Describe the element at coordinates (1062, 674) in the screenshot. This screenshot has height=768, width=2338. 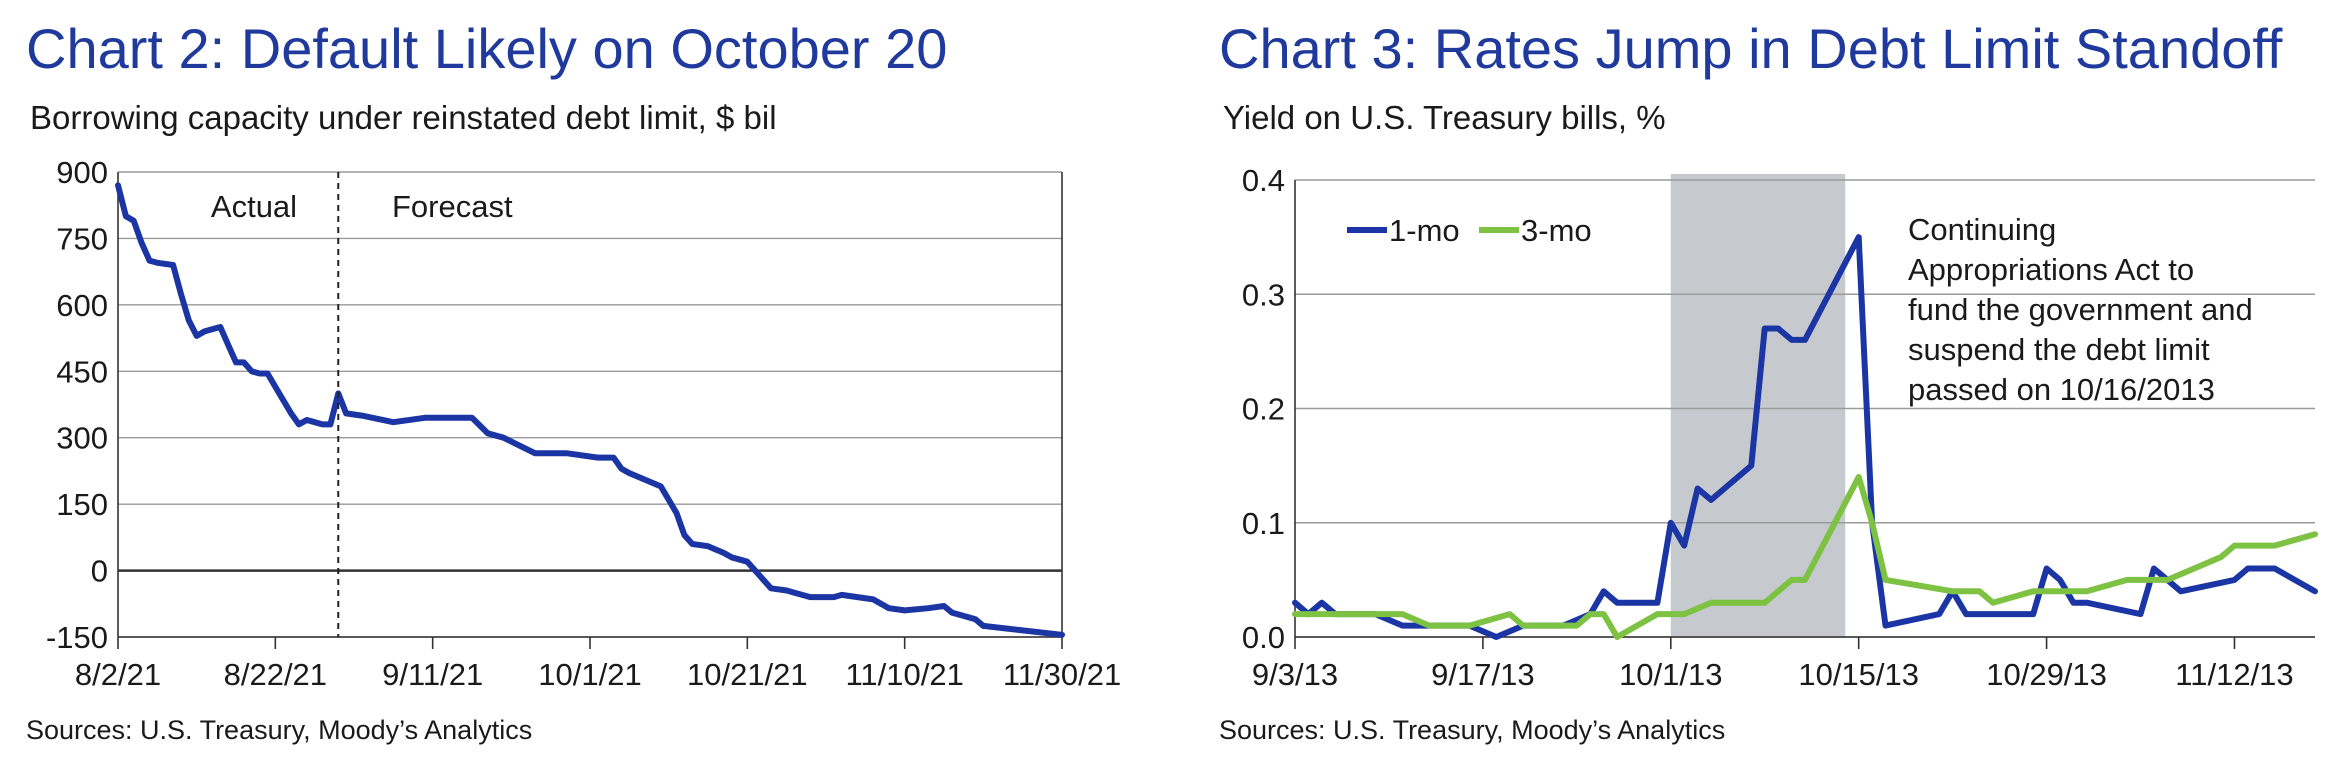
I see `x-tick-label: 11/30/21` at that location.